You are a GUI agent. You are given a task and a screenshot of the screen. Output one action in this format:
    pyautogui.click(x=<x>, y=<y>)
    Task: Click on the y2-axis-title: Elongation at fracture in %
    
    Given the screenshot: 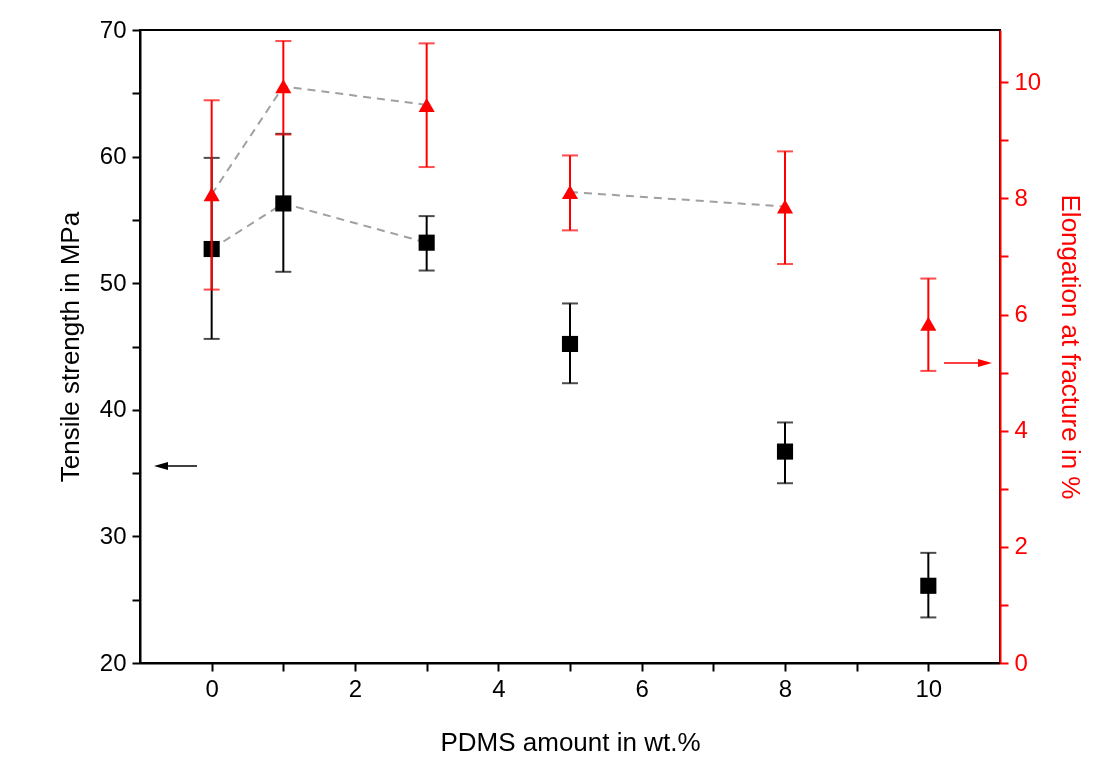 What is the action you would take?
    pyautogui.click(x=1071, y=347)
    